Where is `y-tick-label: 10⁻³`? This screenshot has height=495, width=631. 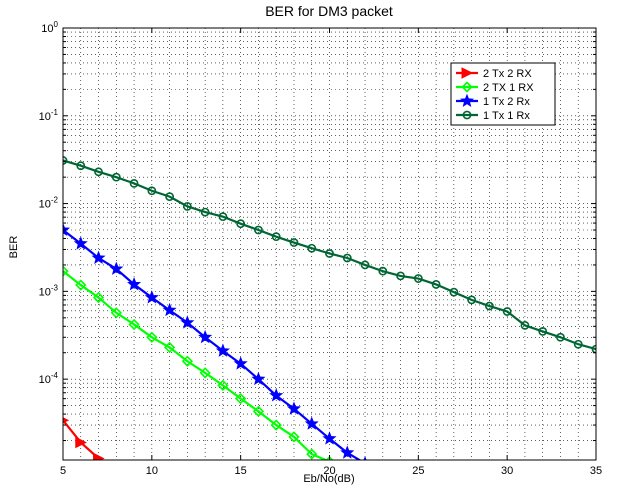
y-tick-label: 10⁻³ is located at coordinates (49, 290).